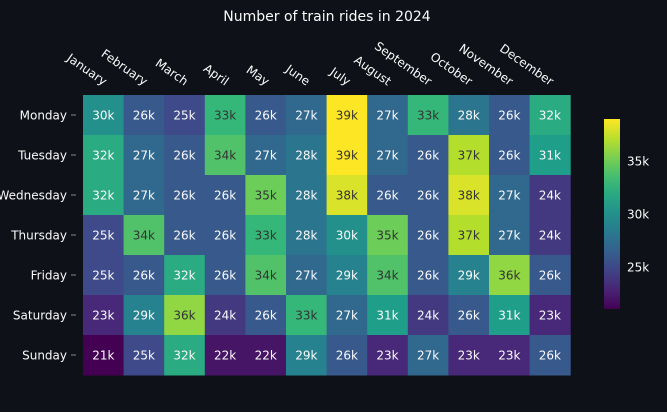 The width and height of the screenshot is (667, 412). What do you see at coordinates (38, 236) in the screenshot?
I see `y-tick-label: Thursday` at bounding box center [38, 236].